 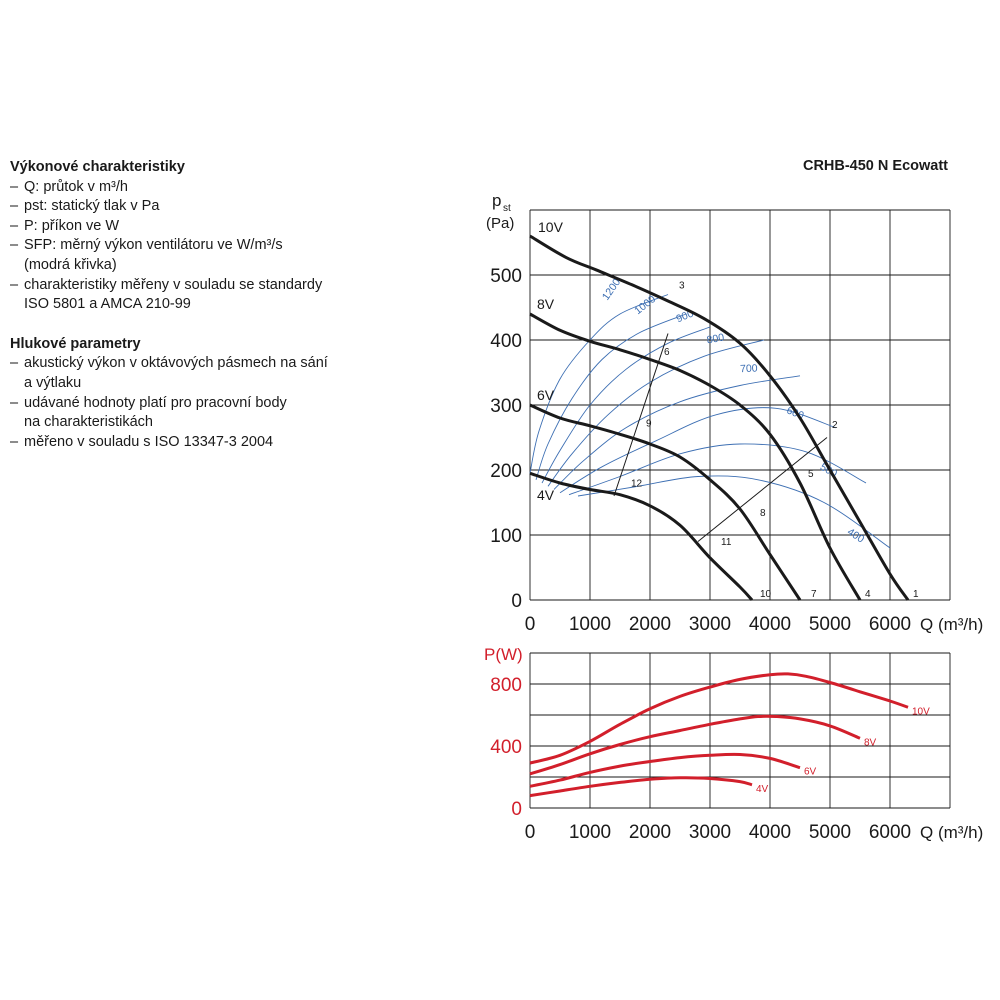 What do you see at coordinates (200, 384) in the screenshot?
I see `noise-item-line: a výtlaku` at bounding box center [200, 384].